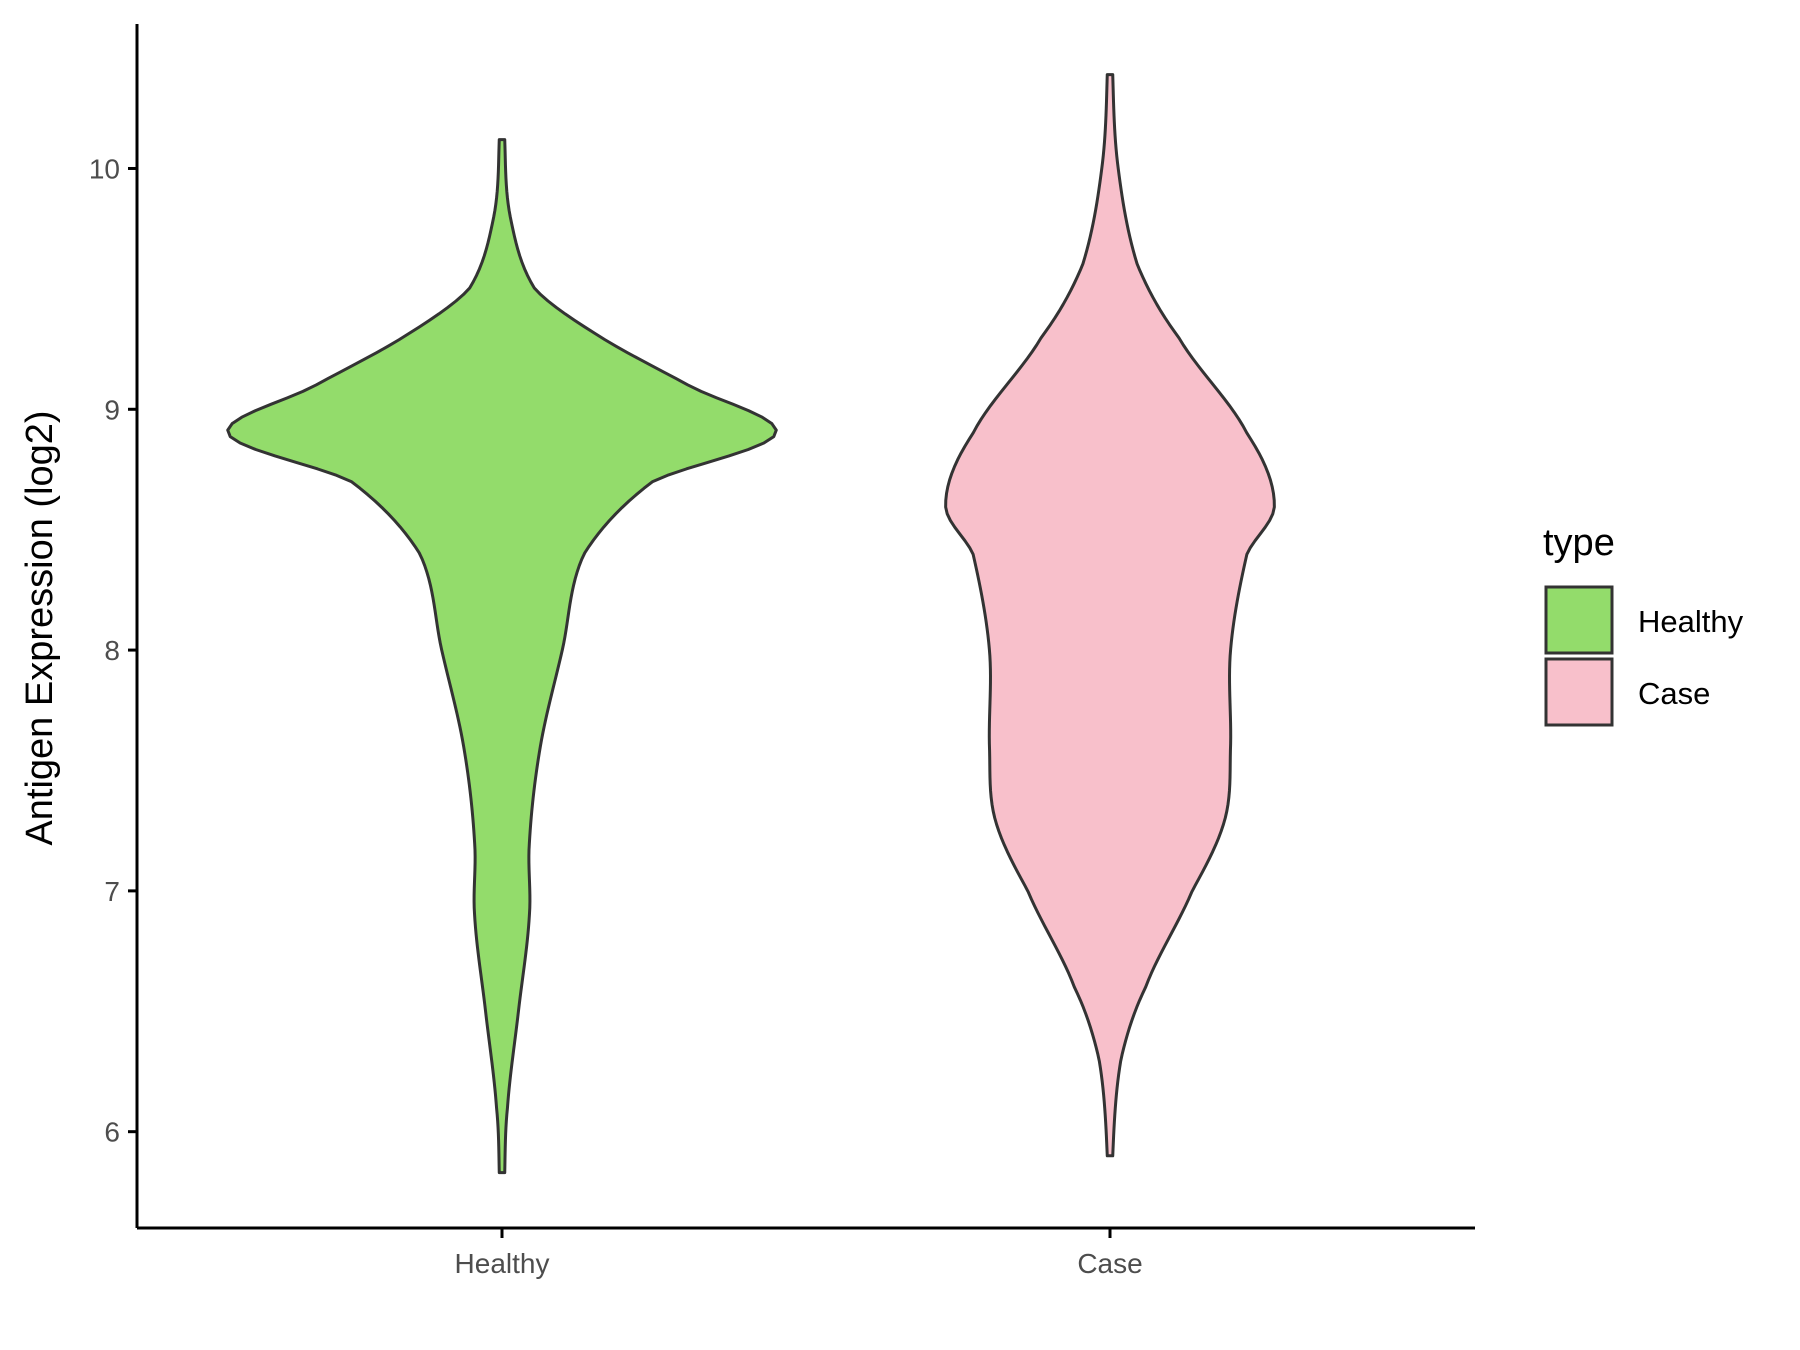 This screenshot has width=1800, height=1350. I want to click on violin-case, so click(1110, 615).